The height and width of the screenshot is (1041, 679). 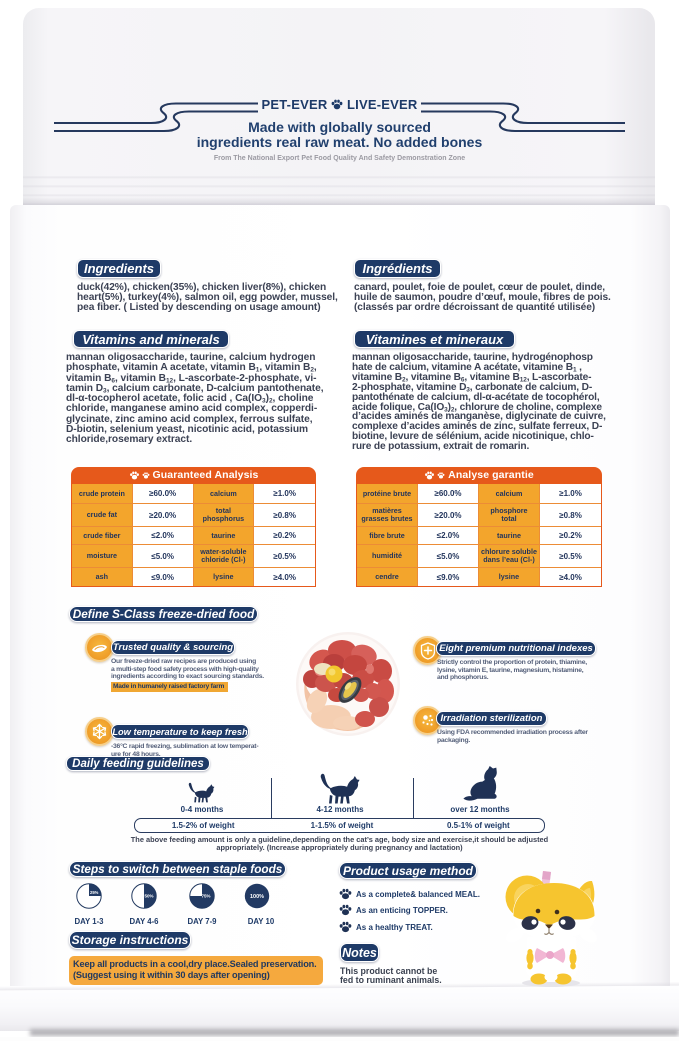 What do you see at coordinates (148, 896) in the screenshot?
I see `svg-text: 50%` at bounding box center [148, 896].